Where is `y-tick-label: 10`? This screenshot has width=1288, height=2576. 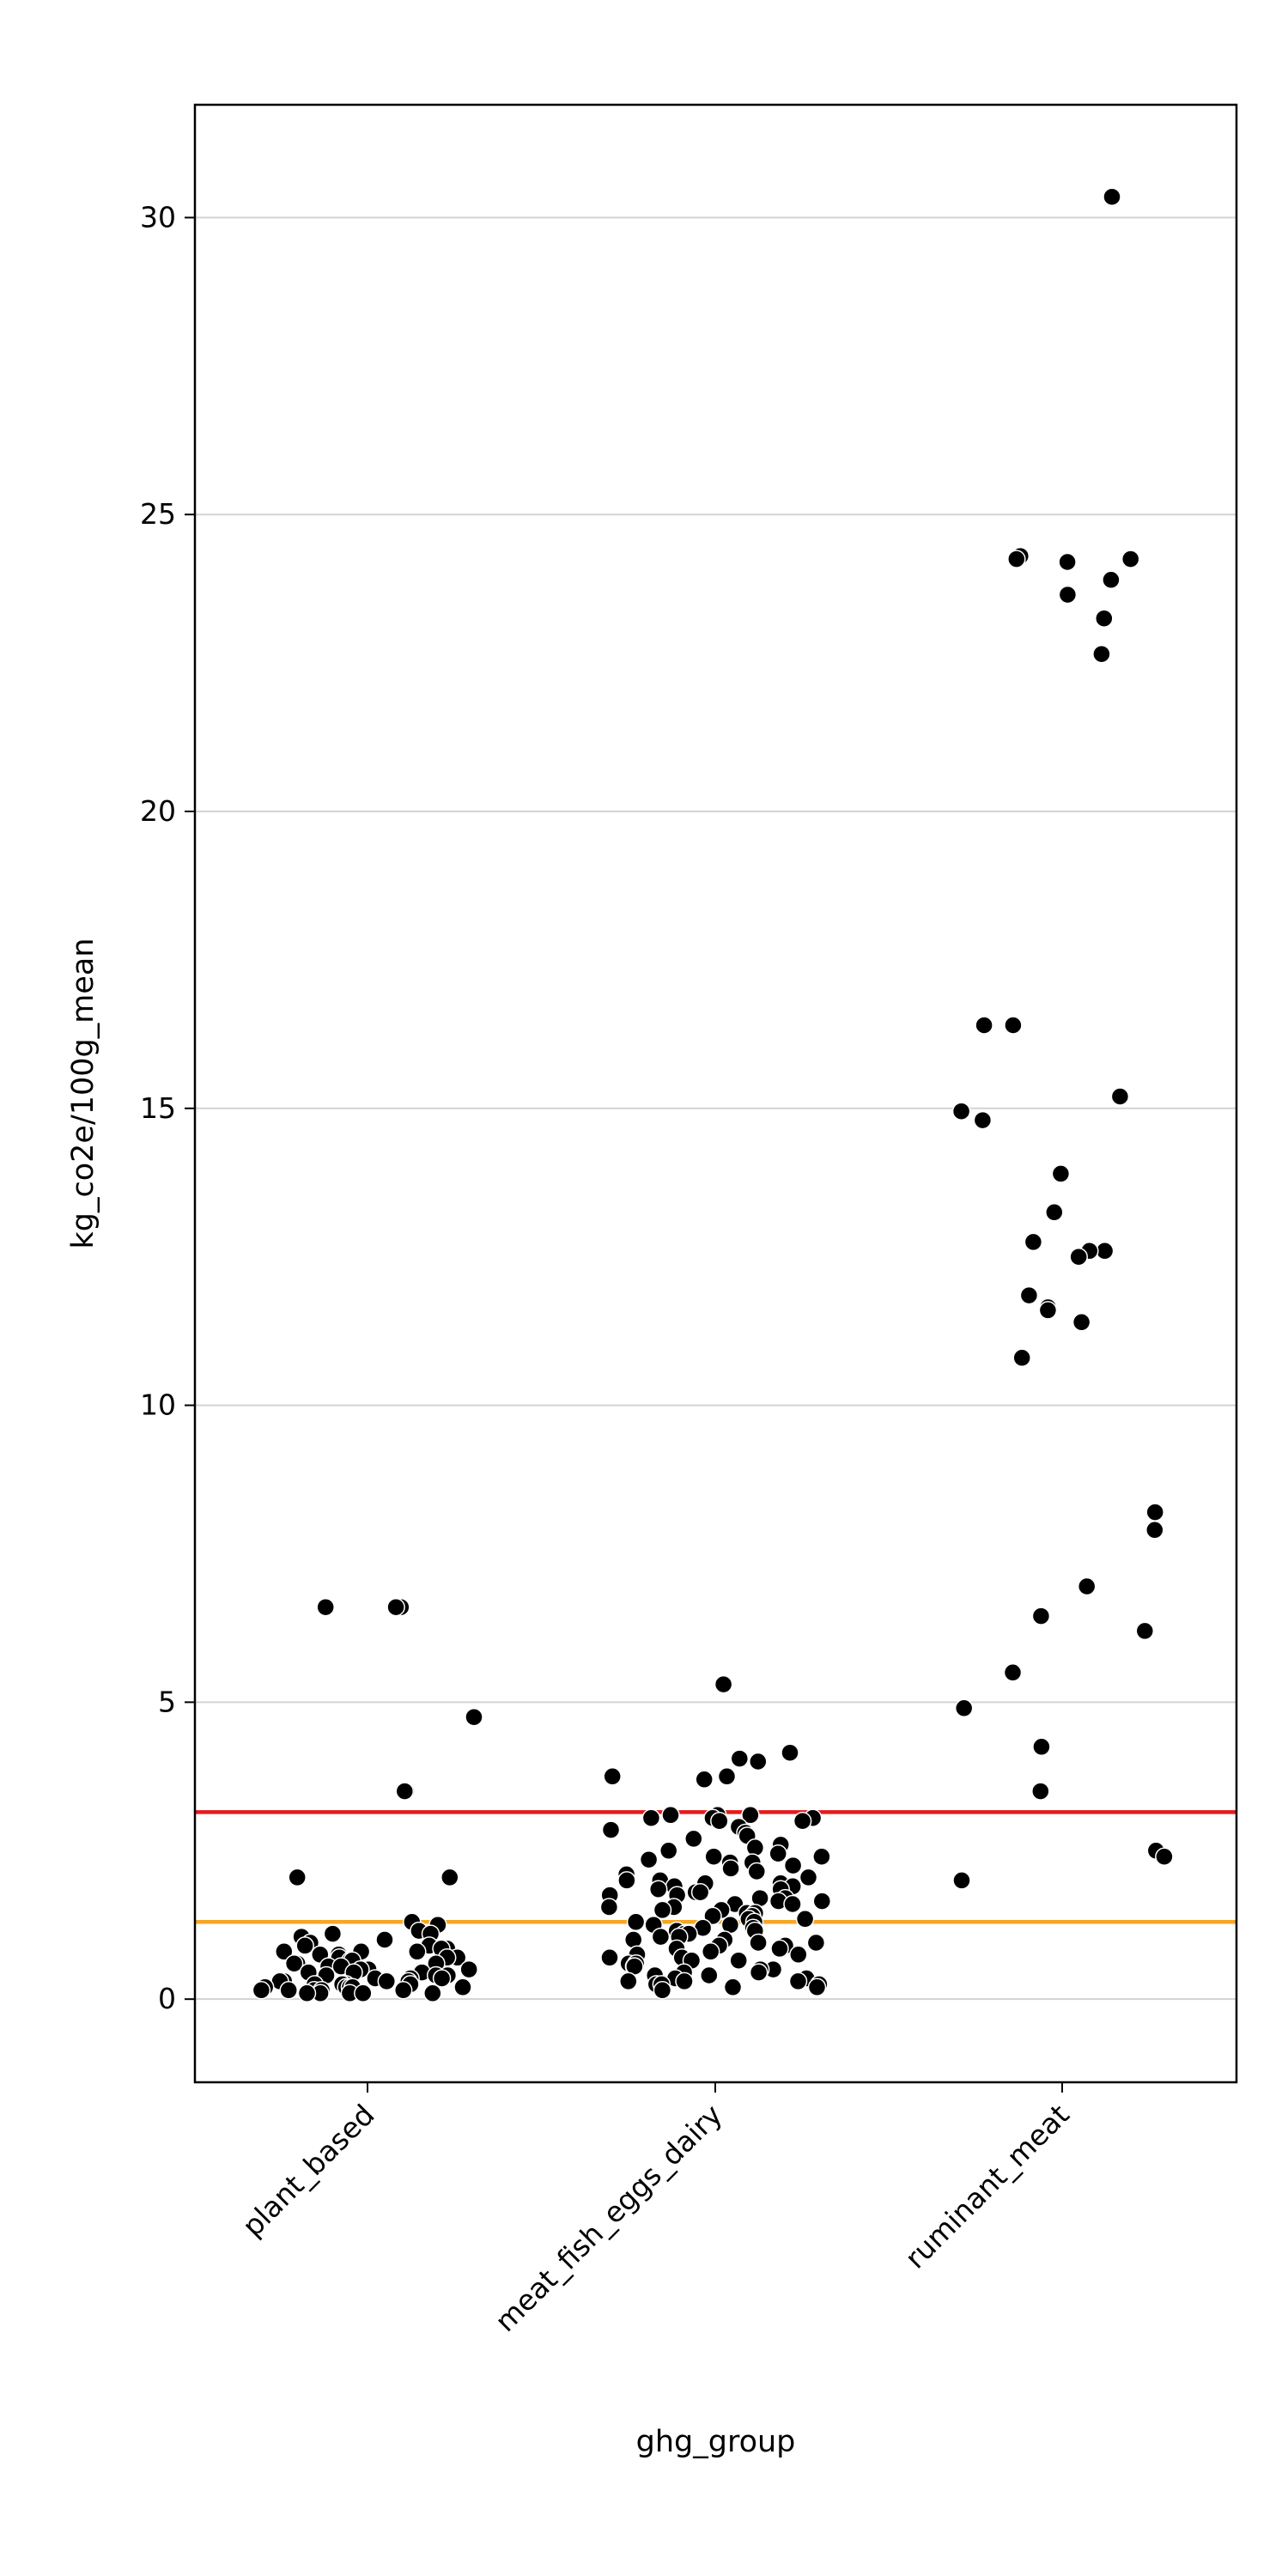 y-tick-label: 10 is located at coordinates (158, 1405).